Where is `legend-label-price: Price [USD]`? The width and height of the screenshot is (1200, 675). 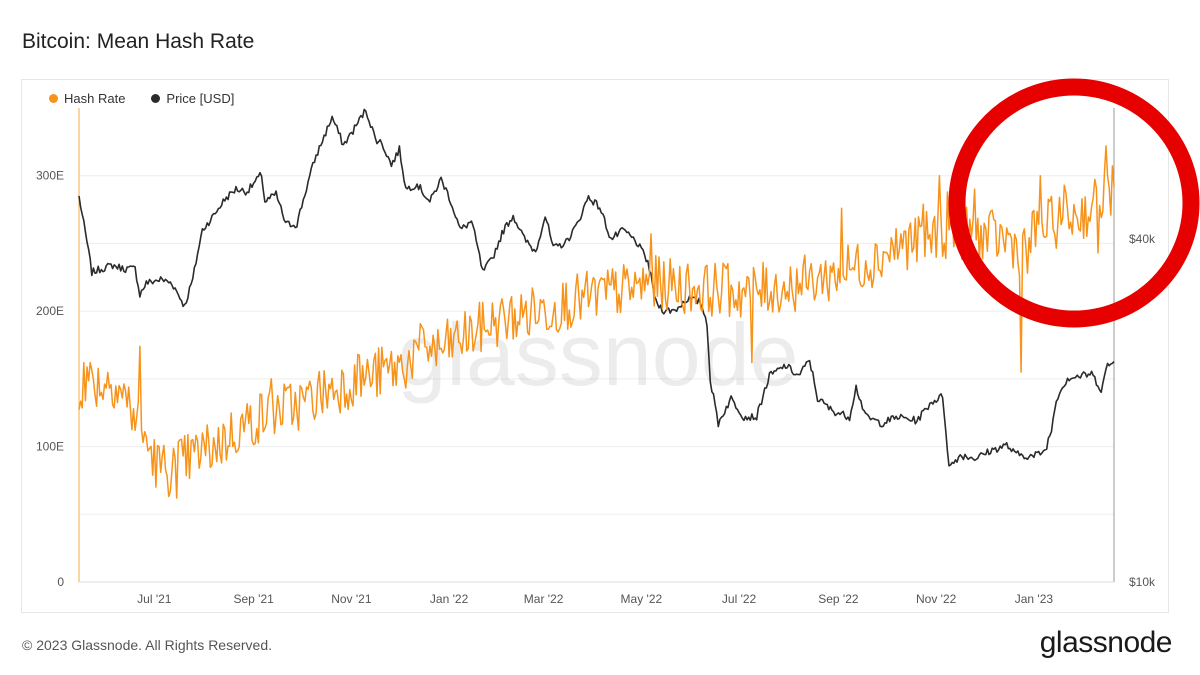 legend-label-price: Price [USD] is located at coordinates (200, 98).